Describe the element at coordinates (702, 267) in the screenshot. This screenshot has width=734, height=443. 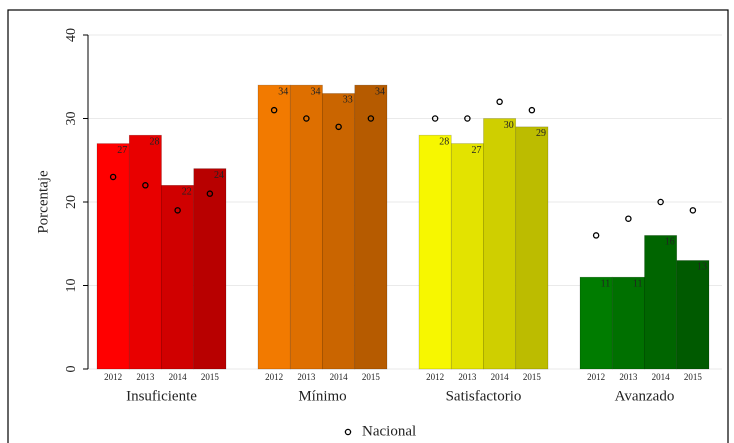
I see `value-label: 13` at that location.